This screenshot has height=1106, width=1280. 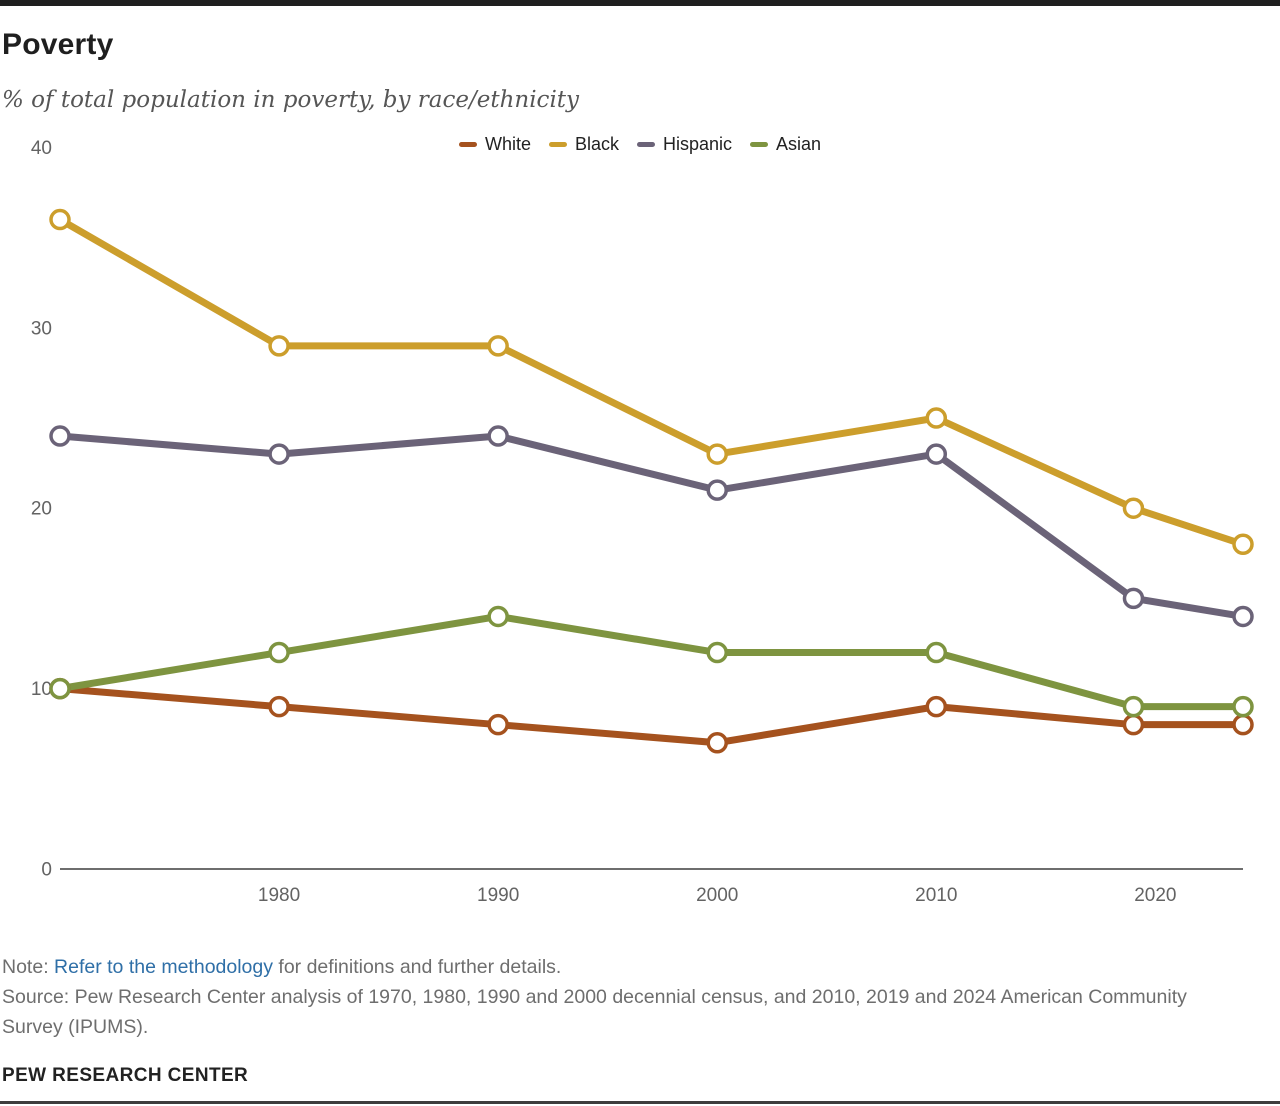 I want to click on note-suffix: for definitions and further details., so click(x=417, y=967).